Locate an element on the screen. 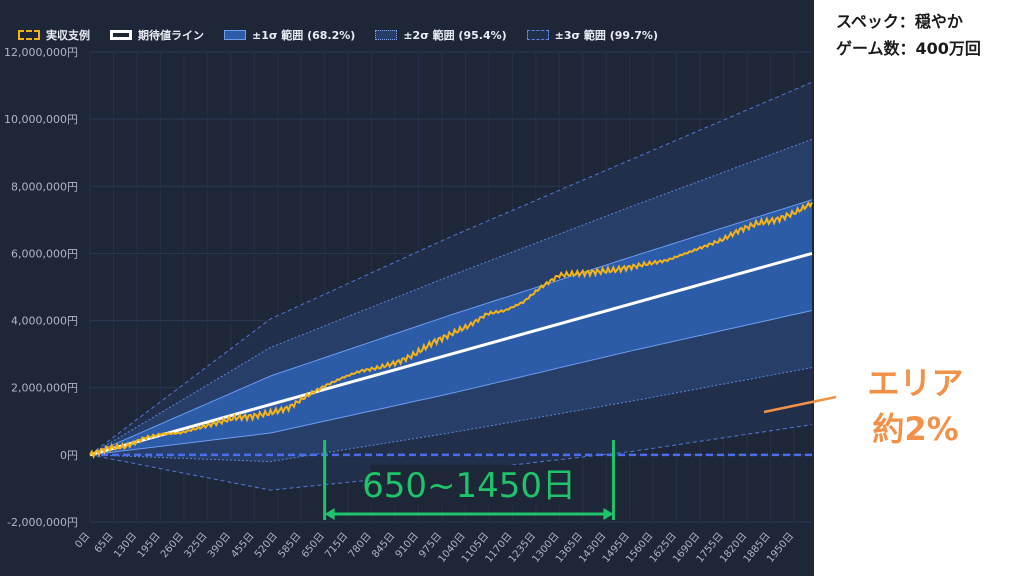 This screenshot has height=576, width=1024. area-label-percent: 約2% is located at coordinates (915, 429).